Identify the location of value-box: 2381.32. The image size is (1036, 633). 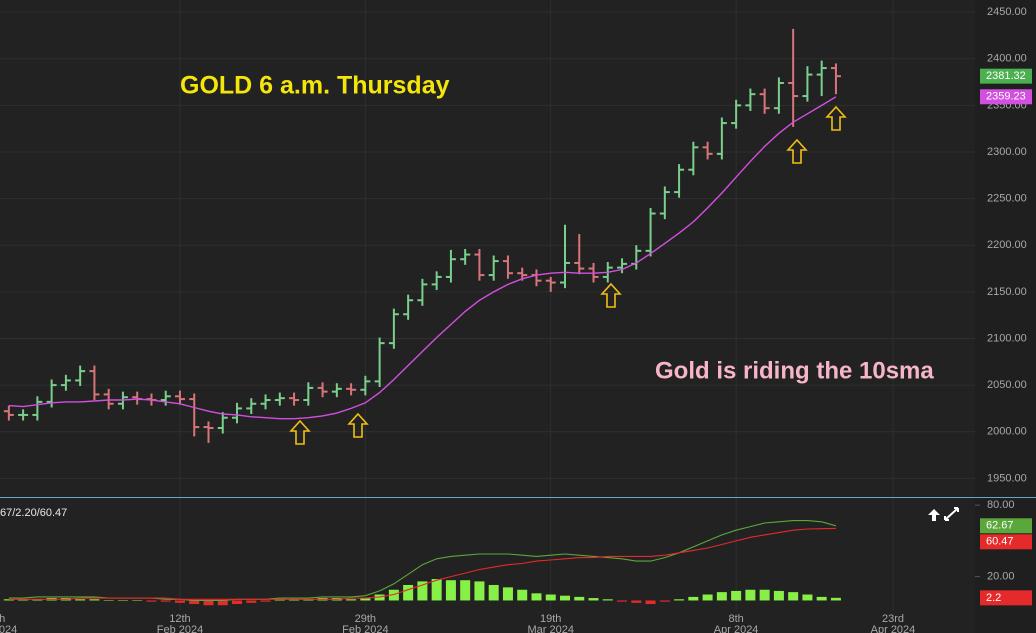
(1006, 76).